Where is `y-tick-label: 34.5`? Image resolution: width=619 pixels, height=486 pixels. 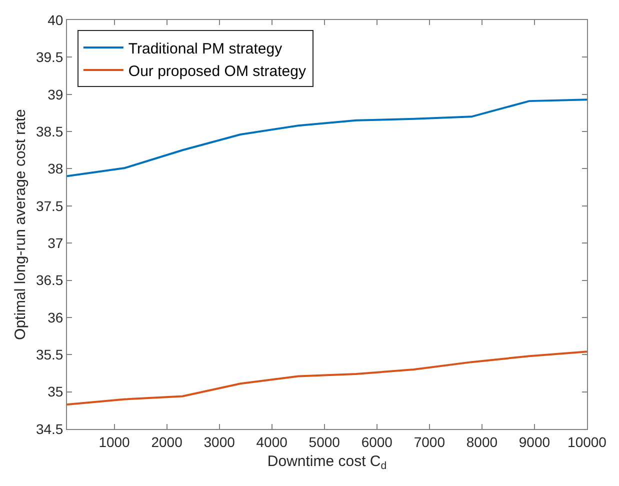
y-tick-label: 34.5 is located at coordinates (50, 428).